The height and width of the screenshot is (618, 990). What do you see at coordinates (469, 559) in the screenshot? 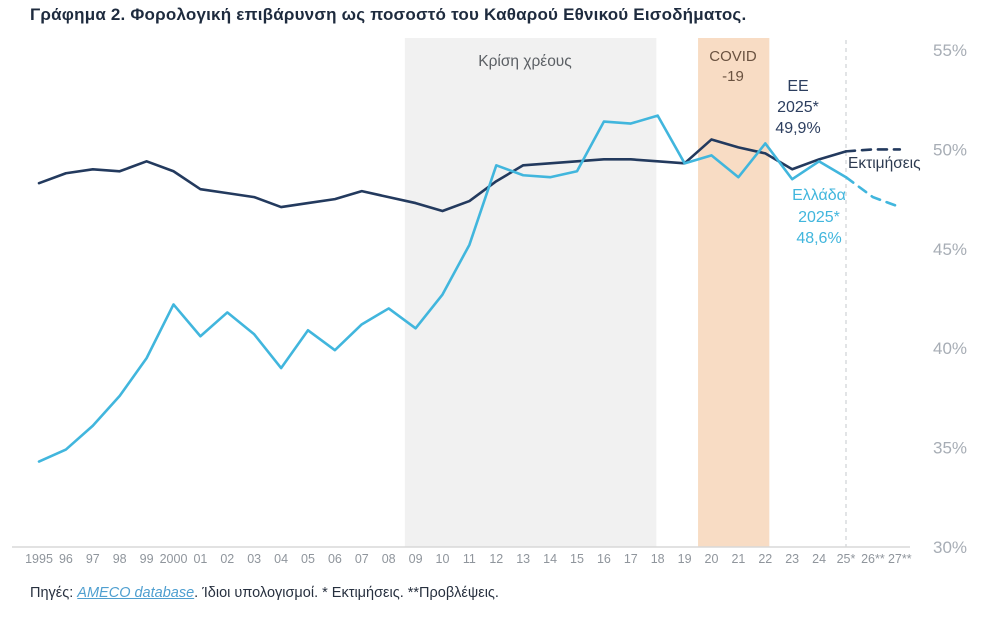
I see `x-tick-label: 11` at bounding box center [469, 559].